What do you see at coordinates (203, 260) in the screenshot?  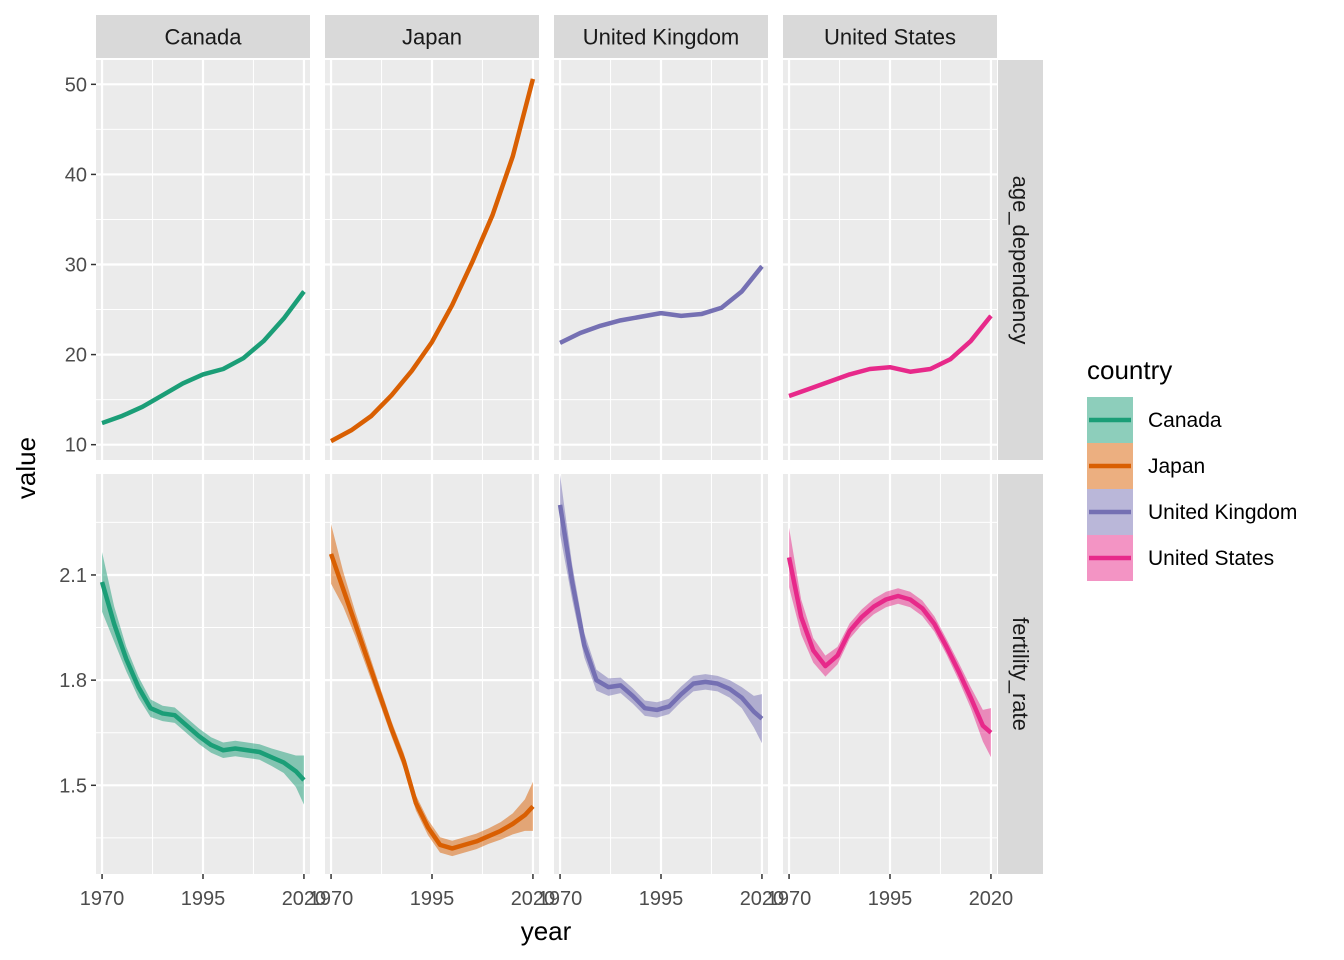 I see `panel-canada-age-dependency` at bounding box center [203, 260].